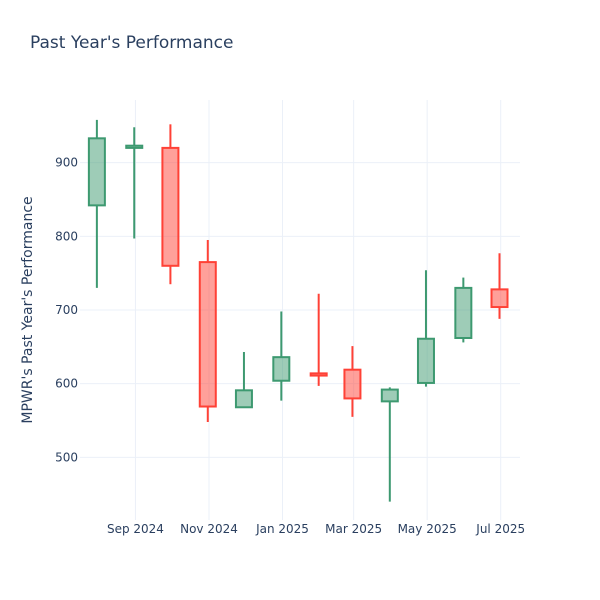 The height and width of the screenshot is (600, 600). Describe the element at coordinates (28, 309) in the screenshot. I see `y-axis-title: MPWR's Past Year's Performance` at that location.